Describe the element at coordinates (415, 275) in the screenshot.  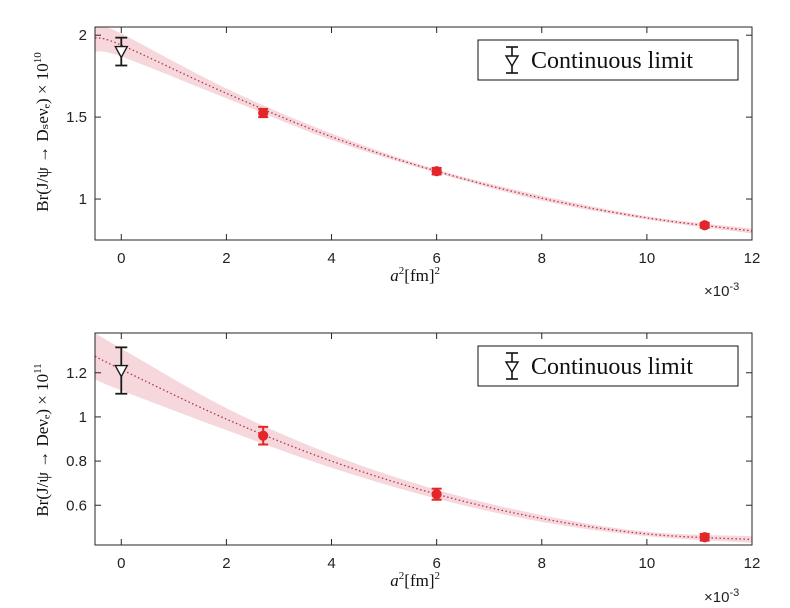
I see `top-x-axis-label: a2[fm]2` at that location.